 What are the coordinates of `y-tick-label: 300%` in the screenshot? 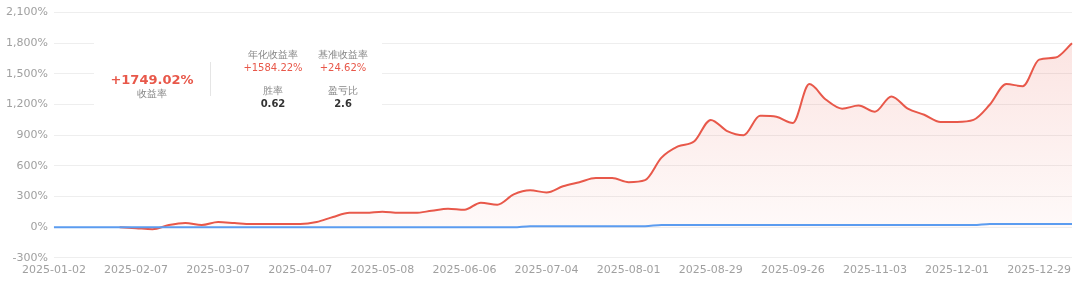 It's located at (32, 196).